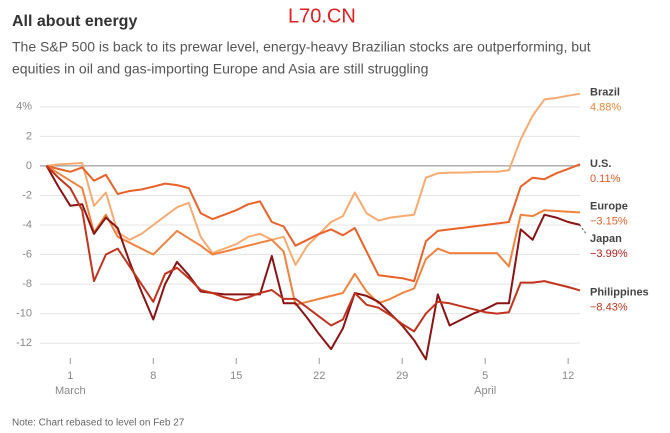 The width and height of the screenshot is (670, 433). I want to click on y-tick-label: -2, so click(27, 195).